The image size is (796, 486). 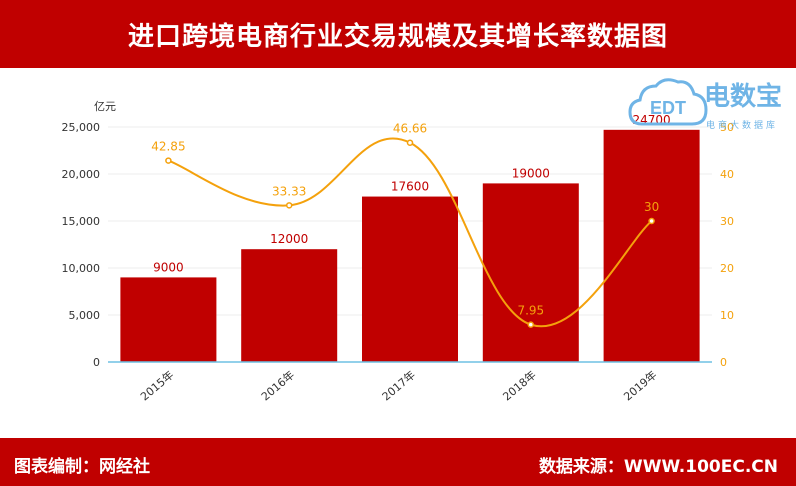 I want to click on bar-value-label: 12000, so click(x=289, y=239).